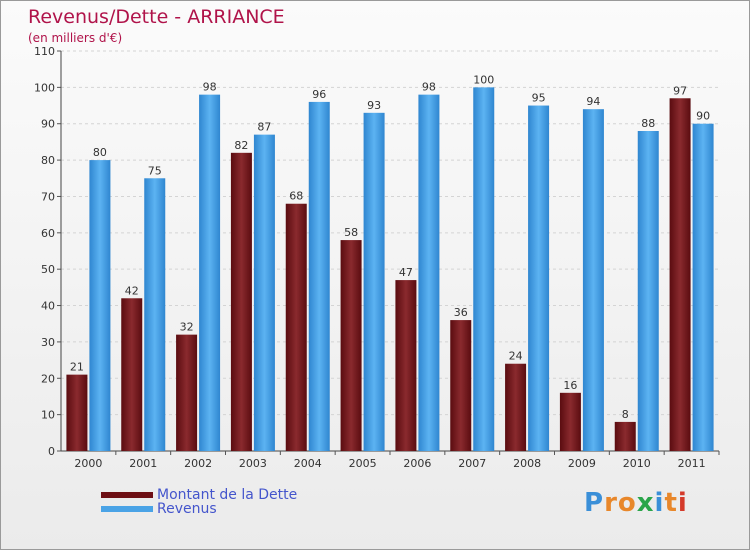 This screenshot has width=750, height=550. I want to click on data-label-revenus: 88, so click(648, 123).